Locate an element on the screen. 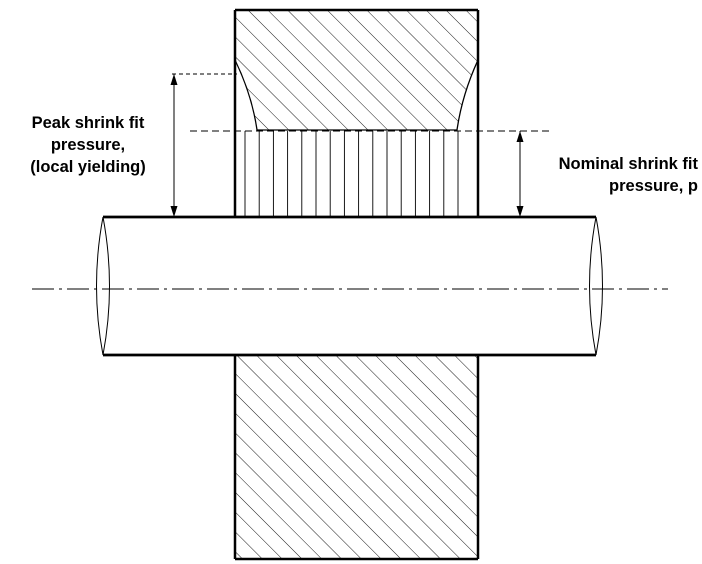  peak-pressure-label-line2: pressure, is located at coordinates (88, 145).